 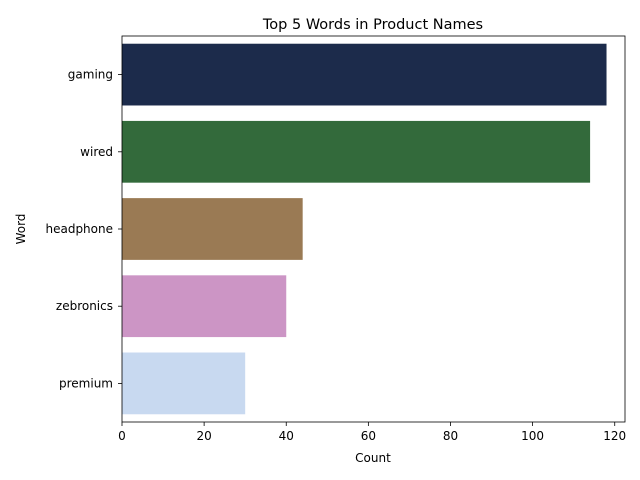 What do you see at coordinates (122, 436) in the screenshot?
I see `x-tick-label: 0` at bounding box center [122, 436].